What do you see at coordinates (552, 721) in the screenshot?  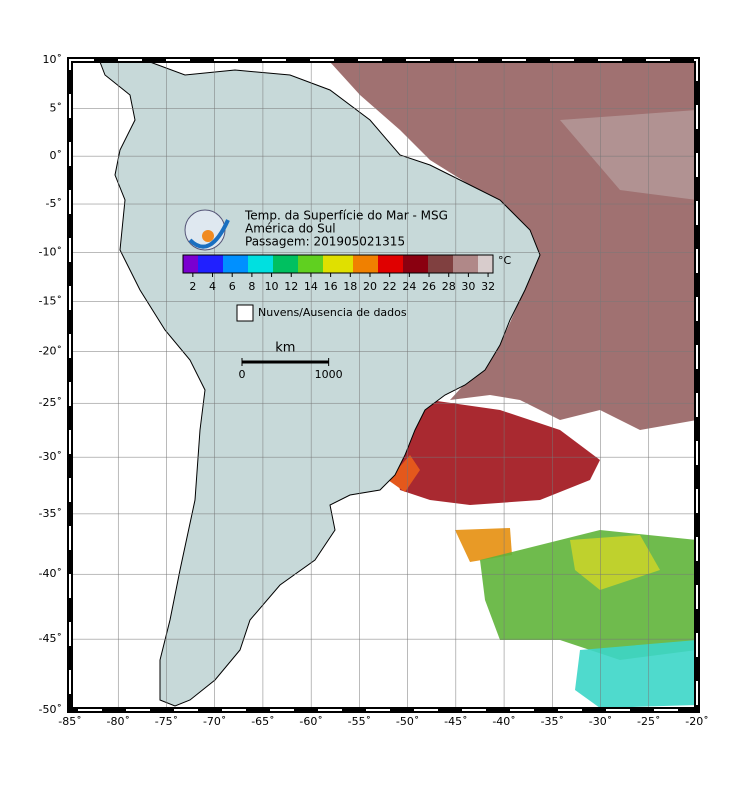 I see `x-tick-label: -35˚` at bounding box center [552, 721].